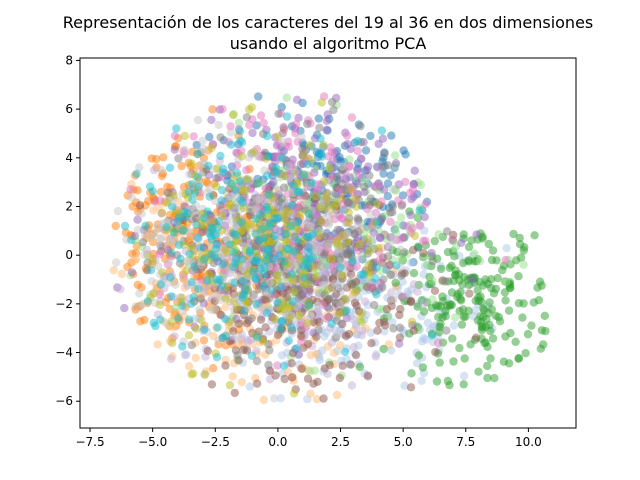  I want to click on y-tick-label: 2, so click(69, 206).